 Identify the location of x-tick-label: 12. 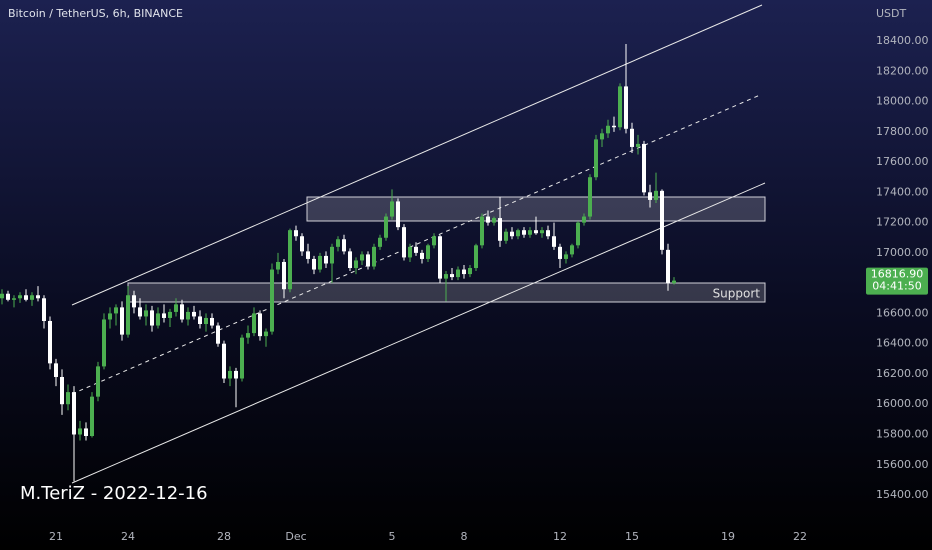
(560, 536).